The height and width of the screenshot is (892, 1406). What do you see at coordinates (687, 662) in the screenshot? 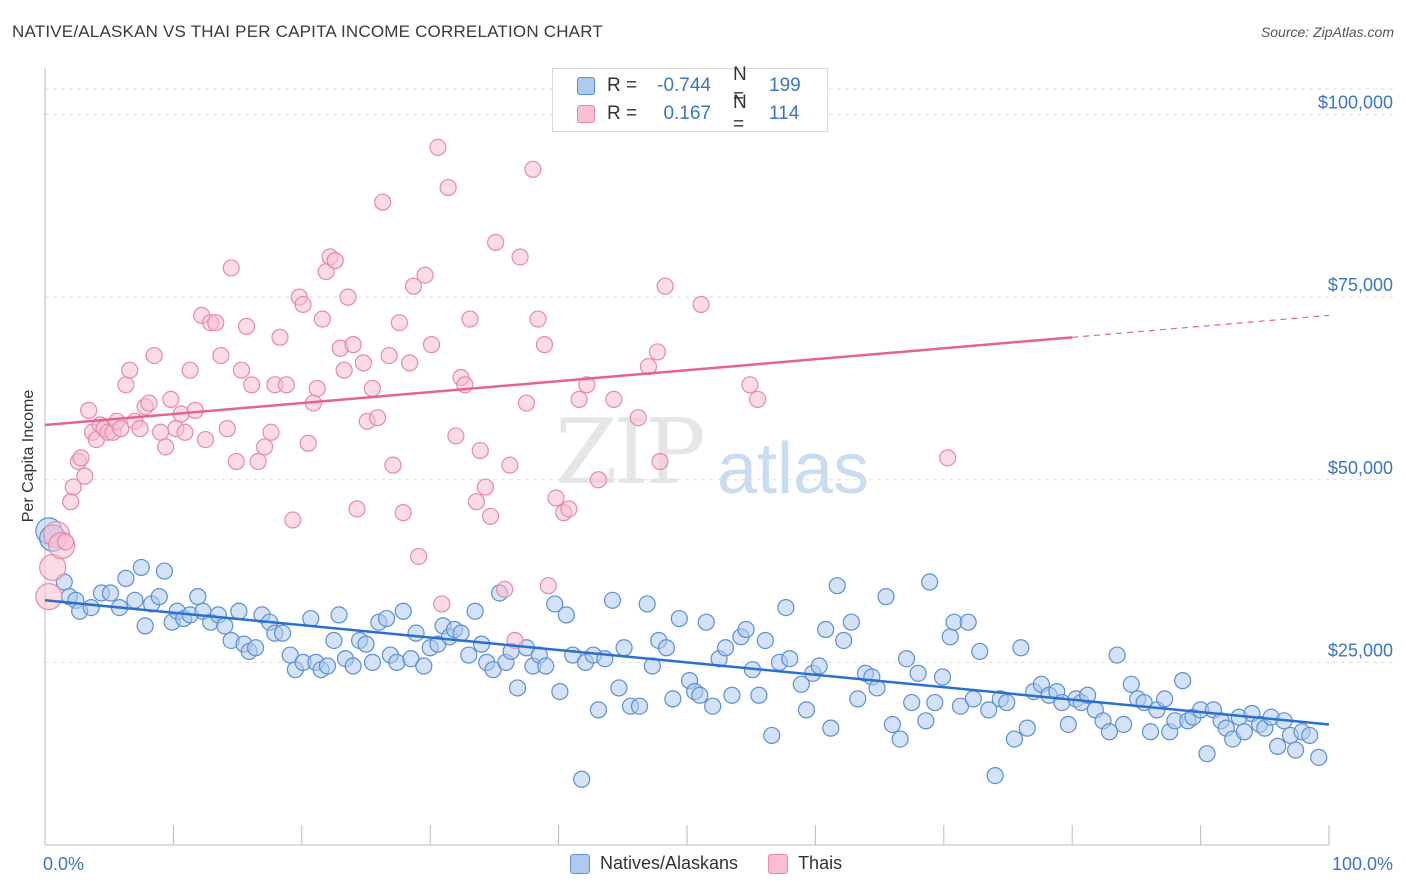
I see `trend-line` at bounding box center [687, 662].